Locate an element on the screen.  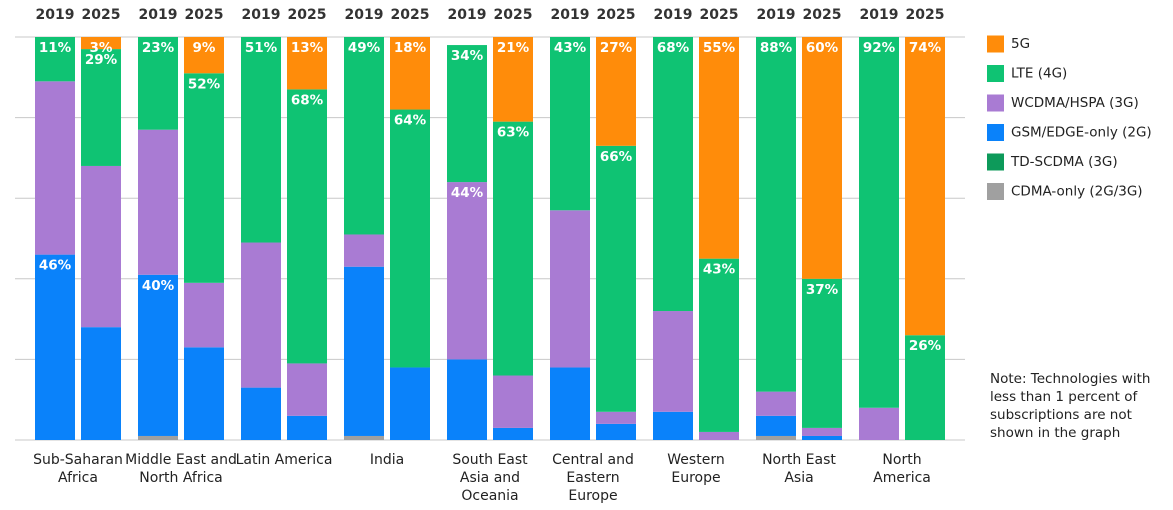
legend-label: TD-SCDMA (3G) is located at coordinates (1064, 162).